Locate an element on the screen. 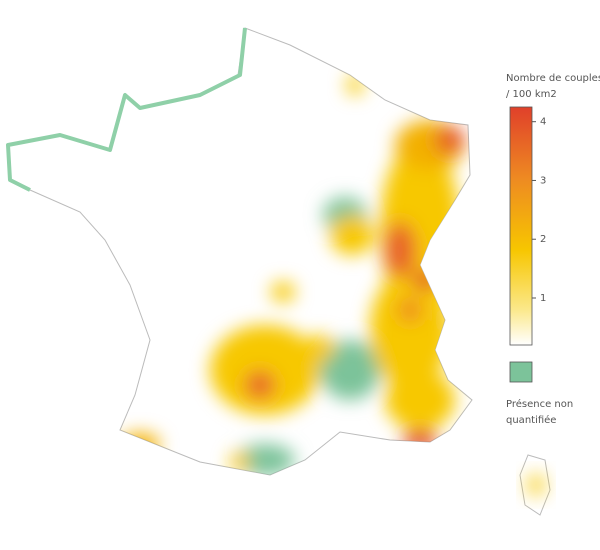  scale-tick-label: 2 is located at coordinates (543, 239).